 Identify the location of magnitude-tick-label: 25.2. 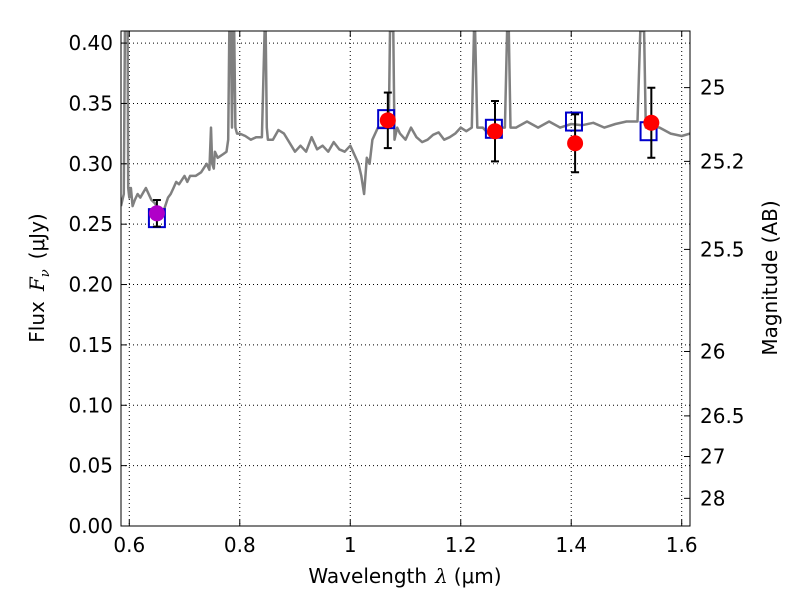
(722, 161).